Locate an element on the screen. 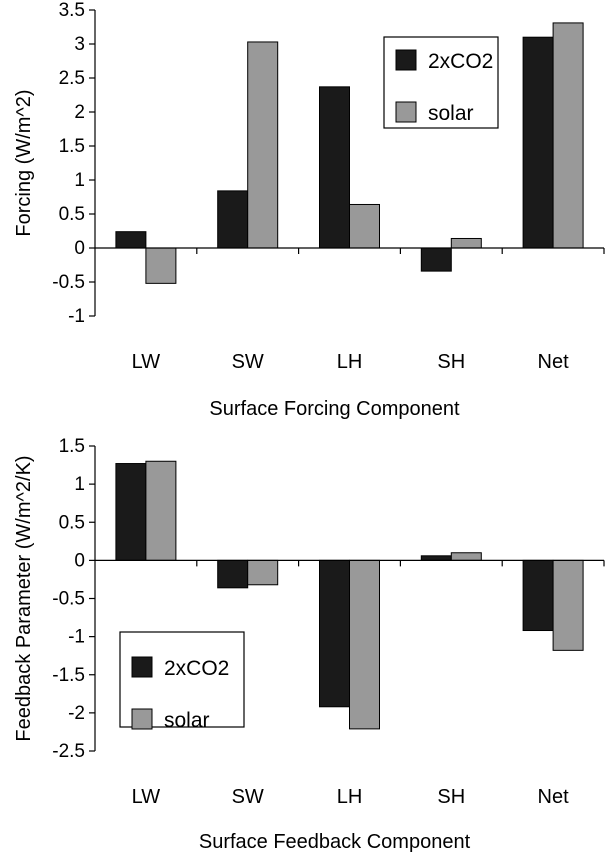  feedback-y-tick-label: -1 is located at coordinates (76, 637).